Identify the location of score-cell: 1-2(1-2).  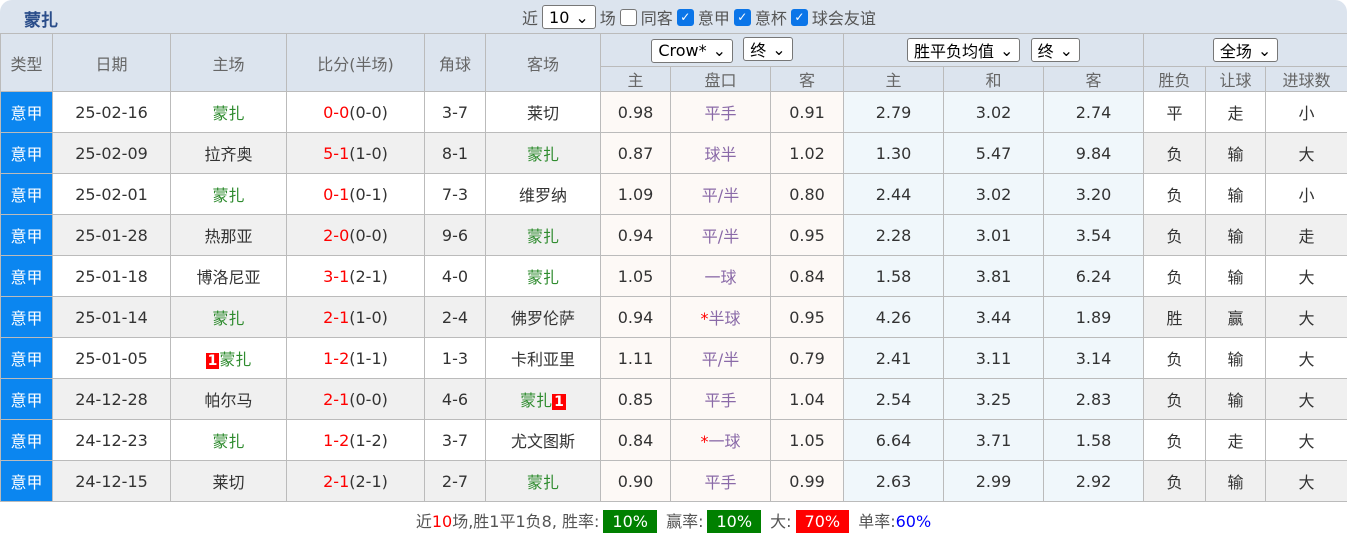
(355, 440).